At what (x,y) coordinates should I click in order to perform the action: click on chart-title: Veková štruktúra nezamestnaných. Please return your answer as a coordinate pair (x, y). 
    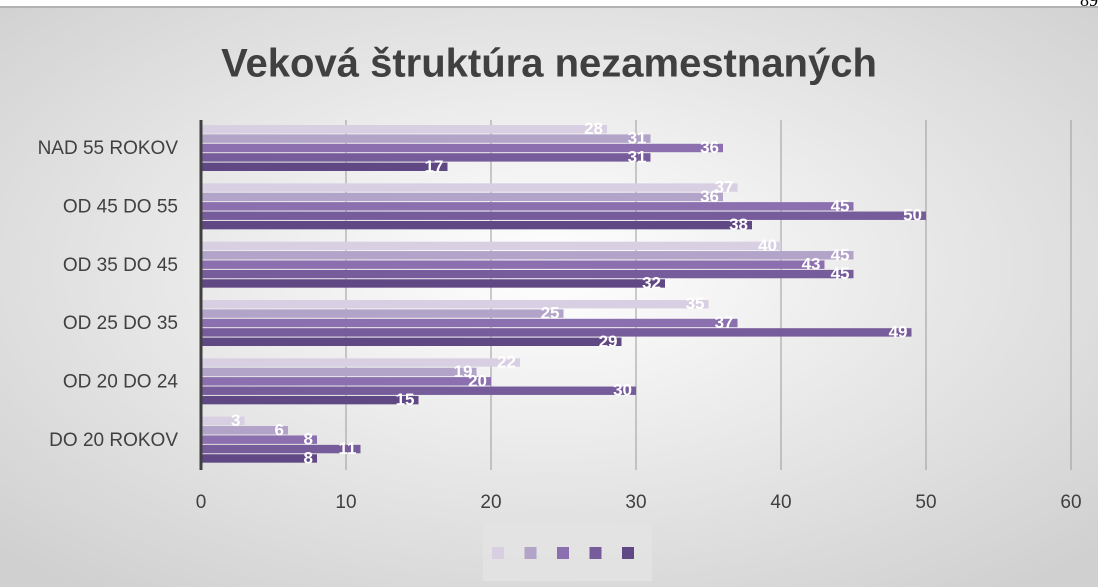
    Looking at the image, I should click on (549, 64).